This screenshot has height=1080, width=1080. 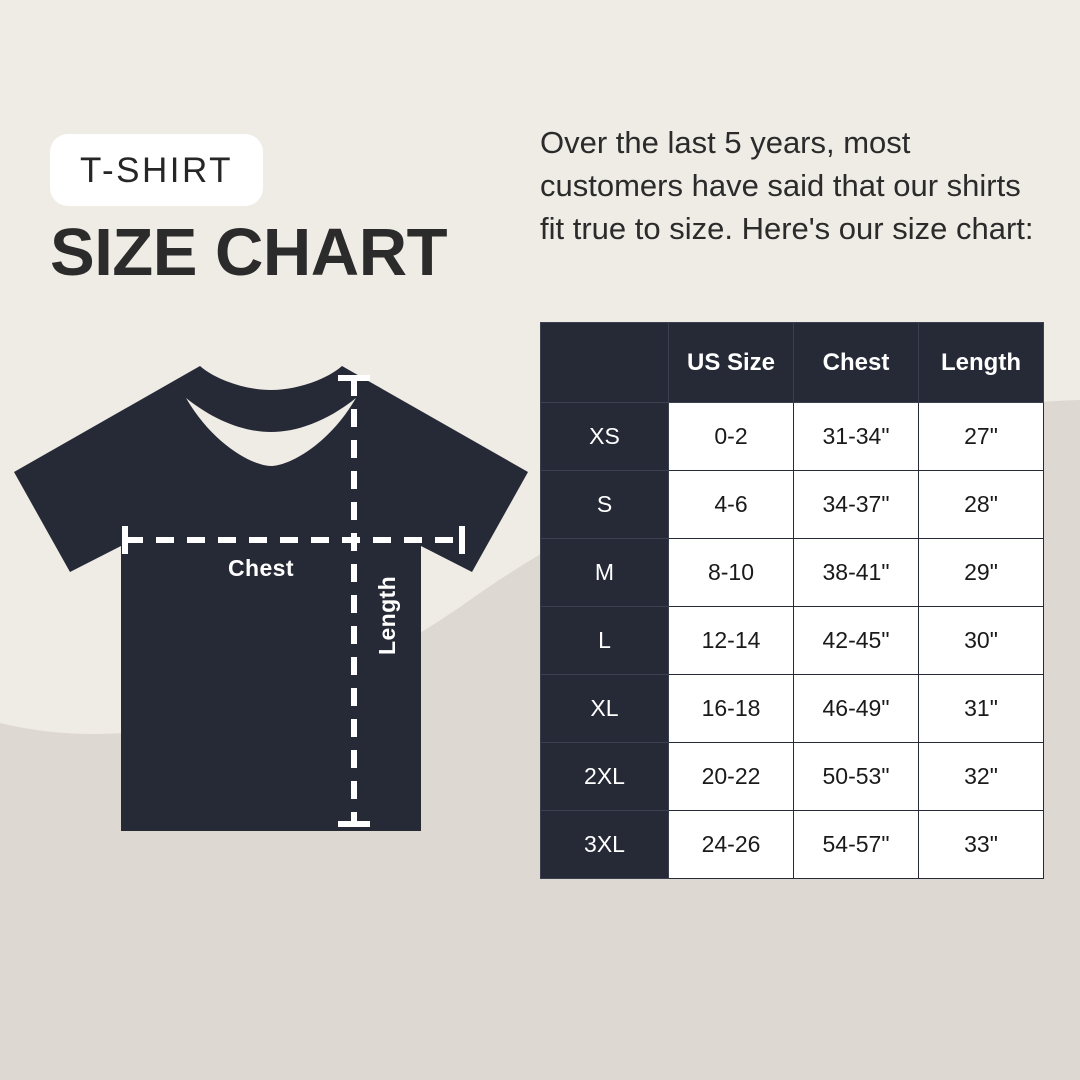 I want to click on cell-size: 3XL, so click(x=604, y=844).